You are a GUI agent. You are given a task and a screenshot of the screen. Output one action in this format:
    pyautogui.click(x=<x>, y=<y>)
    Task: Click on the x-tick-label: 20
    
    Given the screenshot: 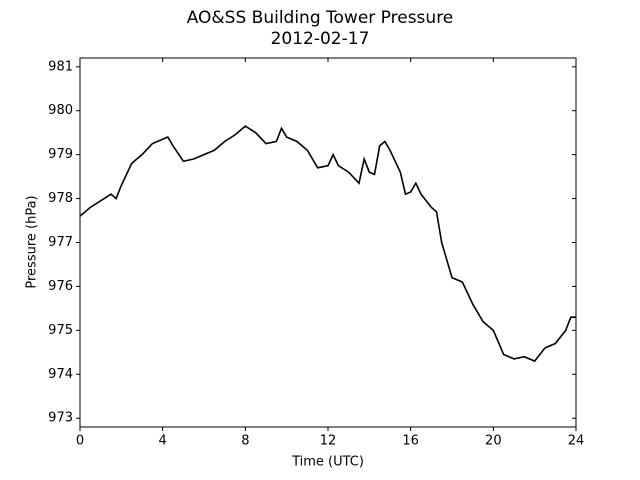 What is the action you would take?
    pyautogui.click(x=493, y=441)
    